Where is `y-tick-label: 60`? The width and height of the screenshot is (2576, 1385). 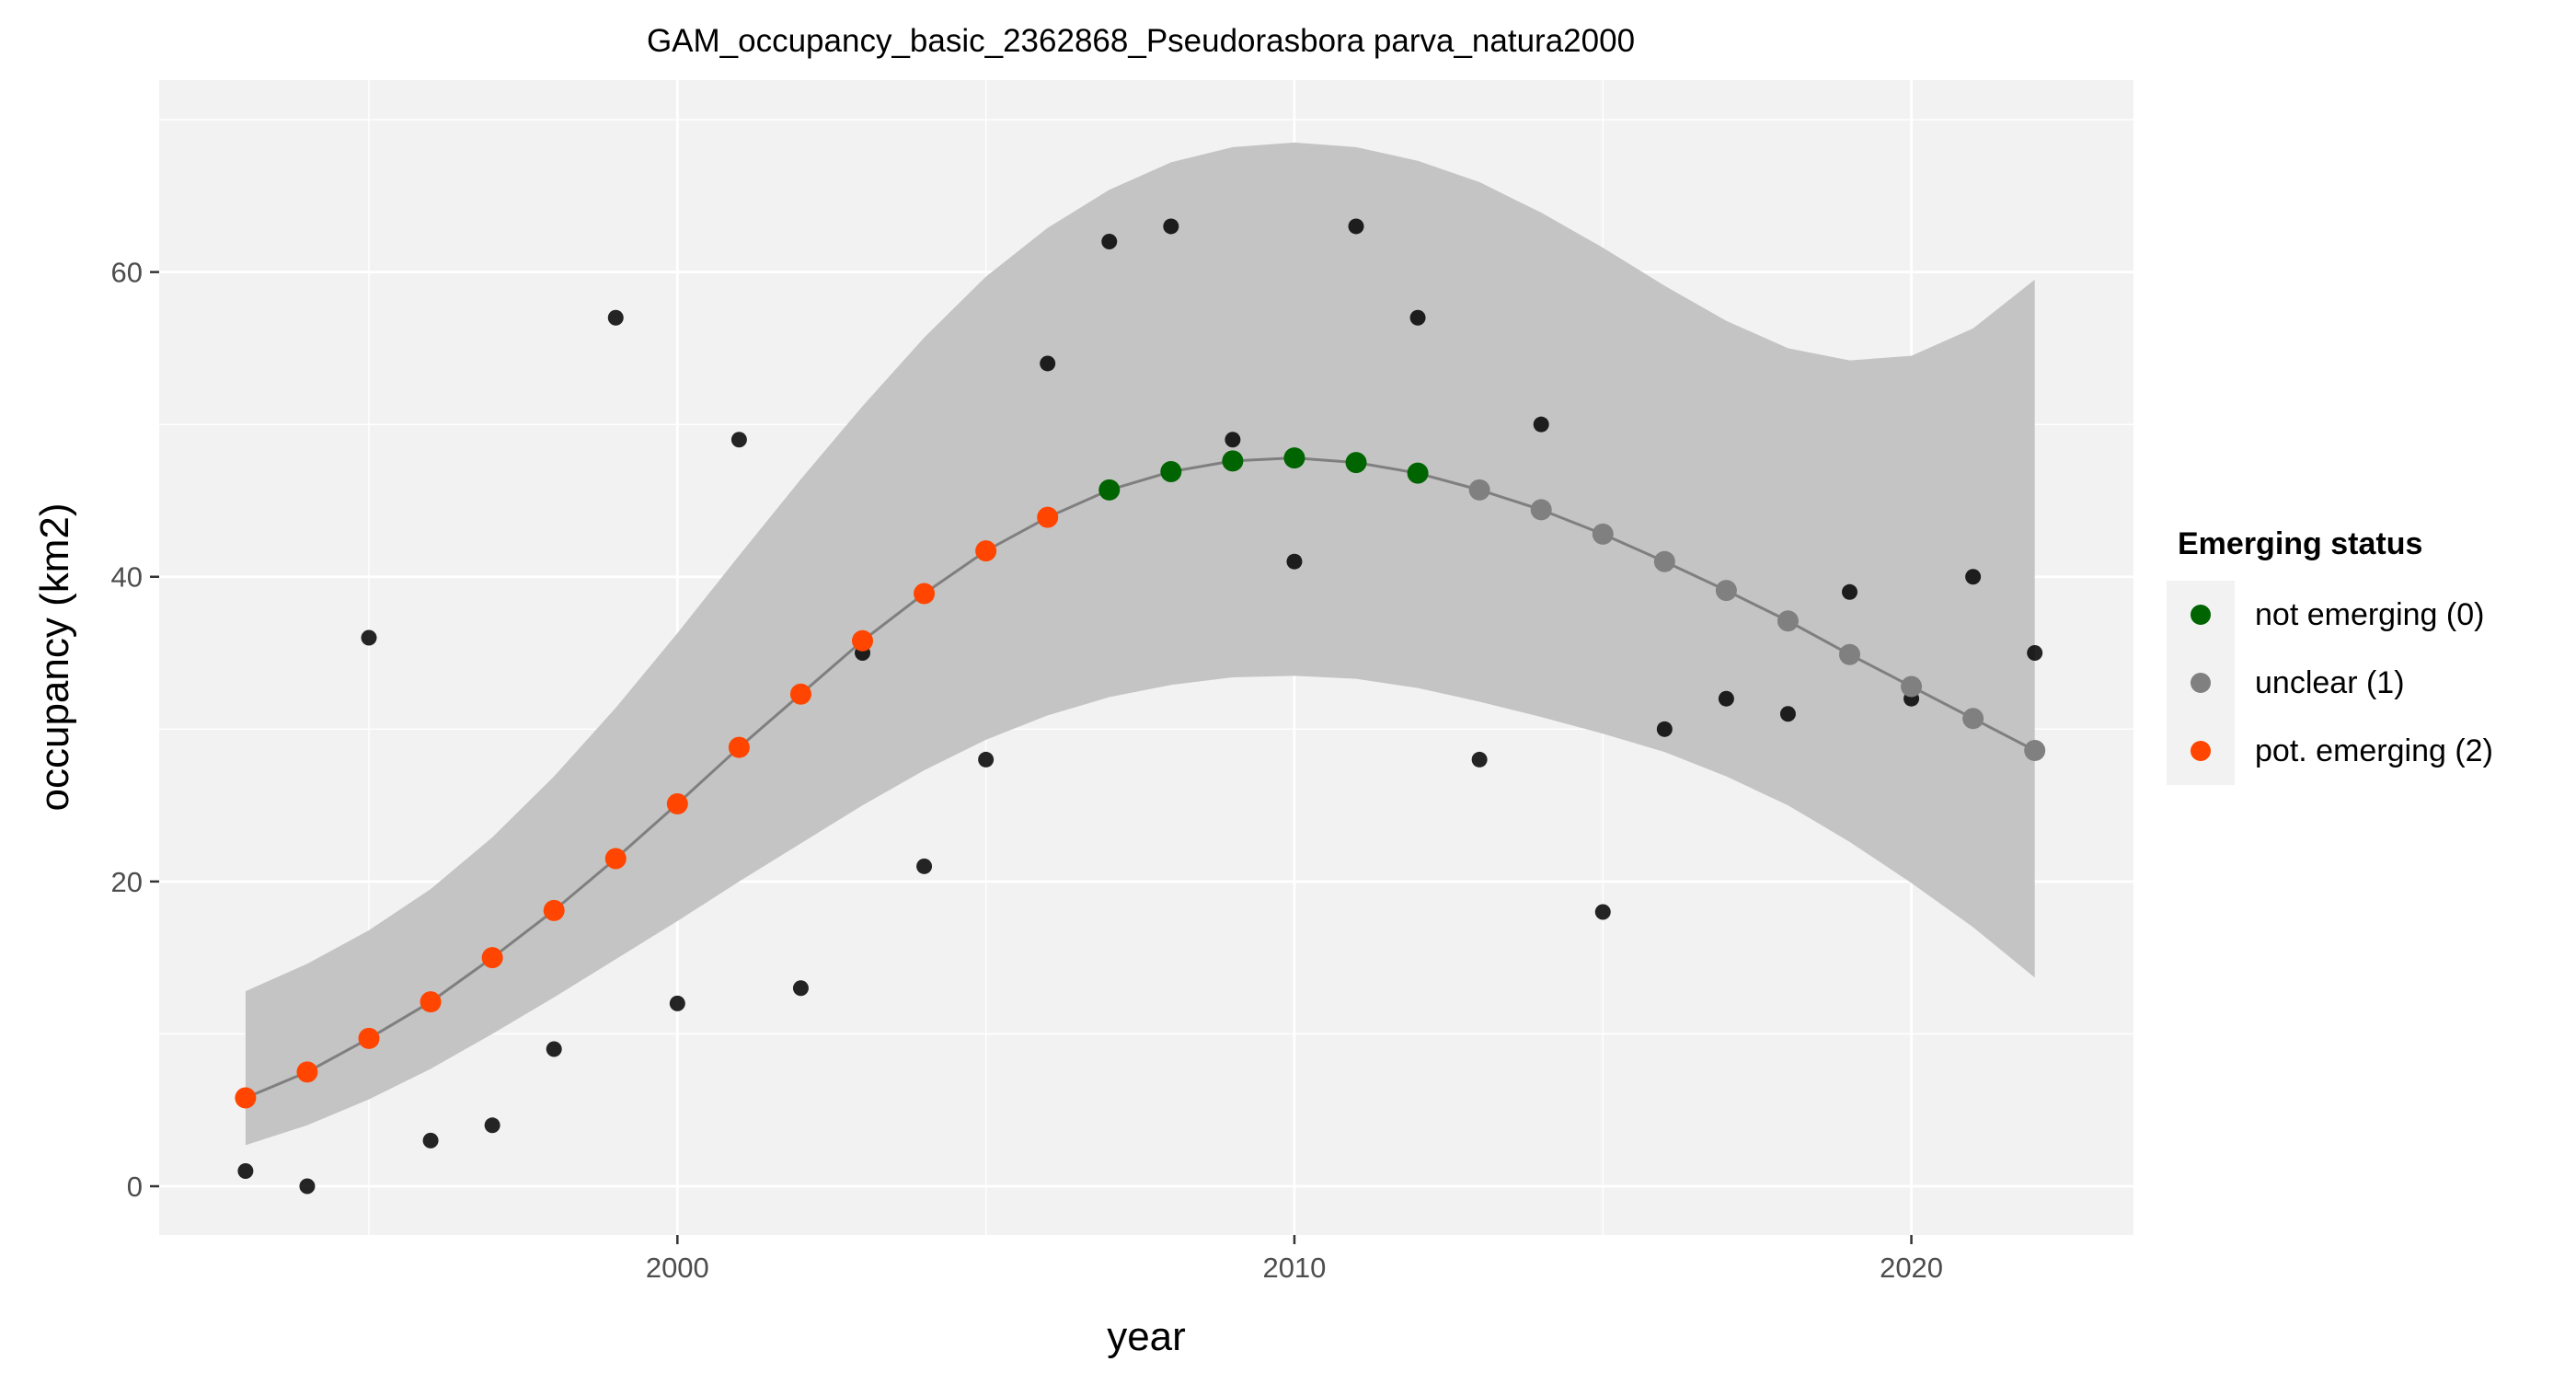
y-tick-label: 60 is located at coordinates (127, 273).